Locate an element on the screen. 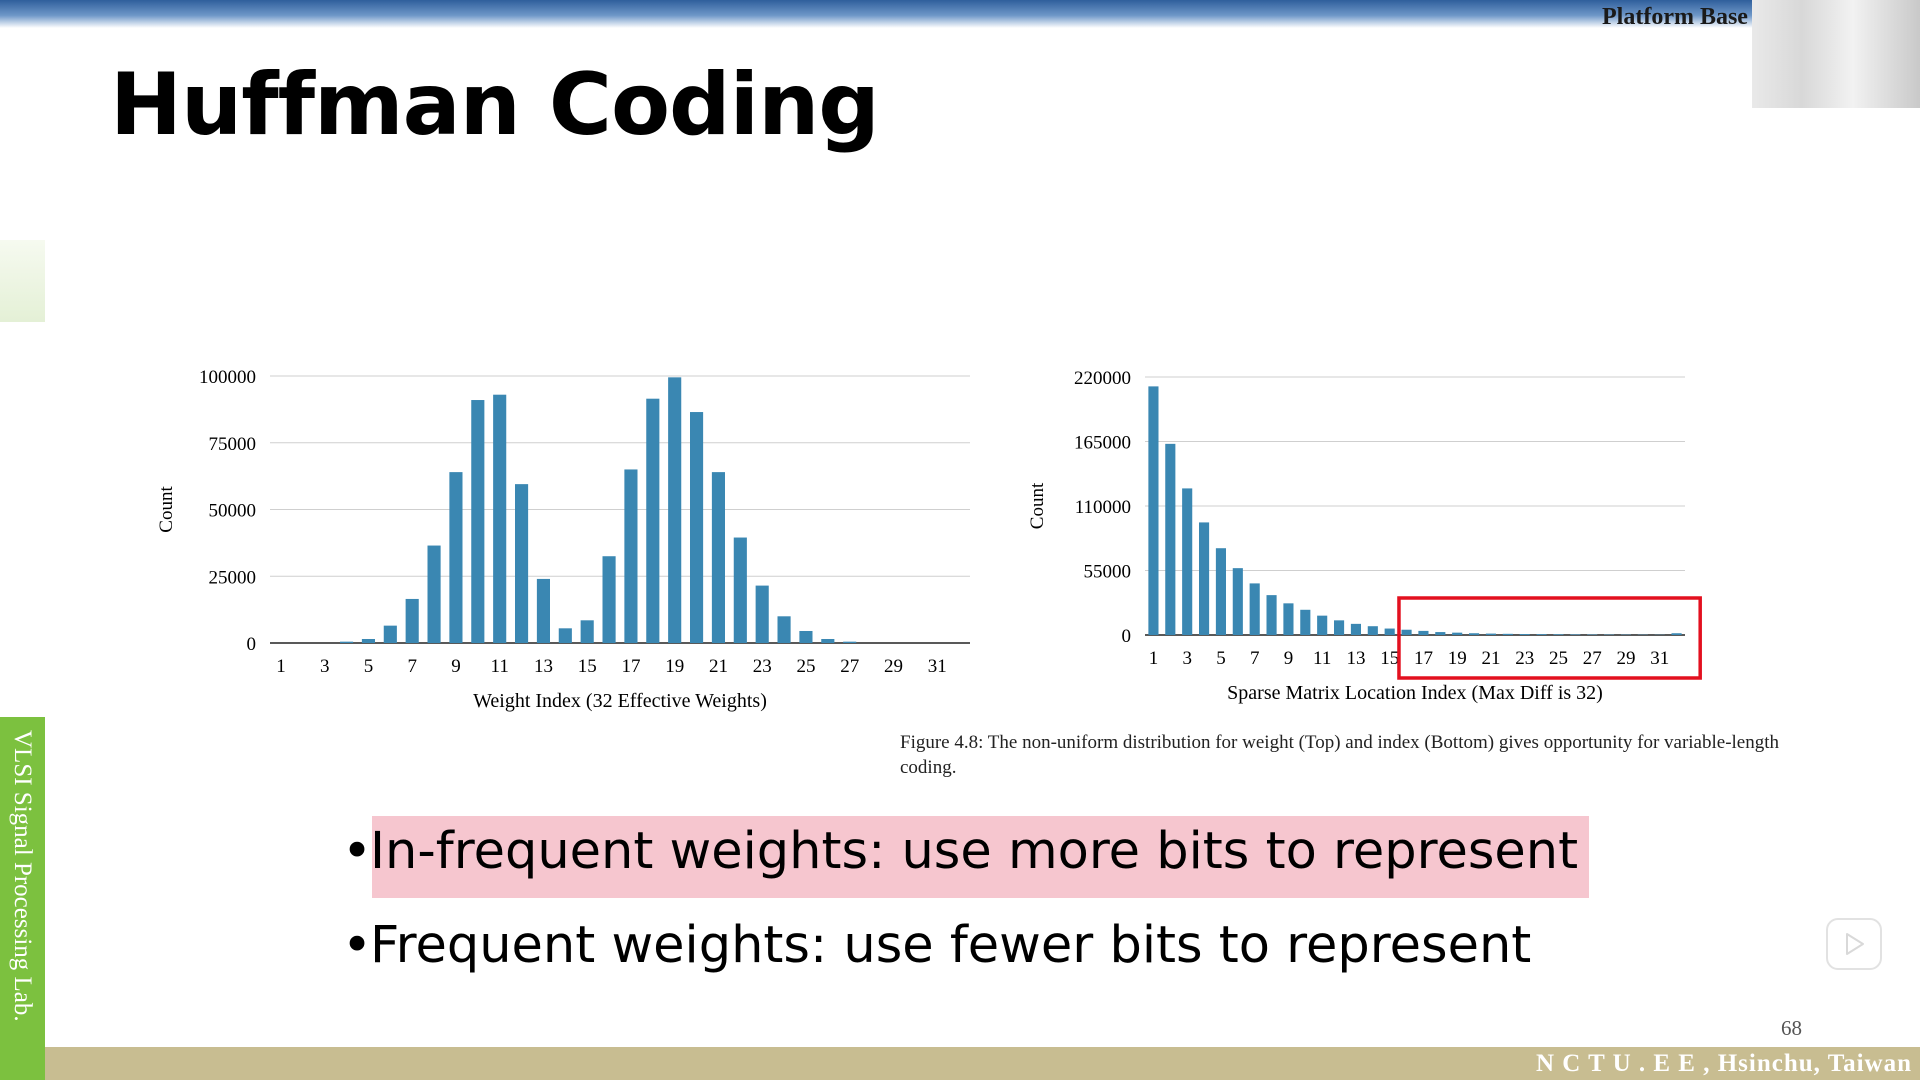 Image resolution: width=1920 pixels, height=1080 pixels. play-button is located at coordinates (1854, 944).